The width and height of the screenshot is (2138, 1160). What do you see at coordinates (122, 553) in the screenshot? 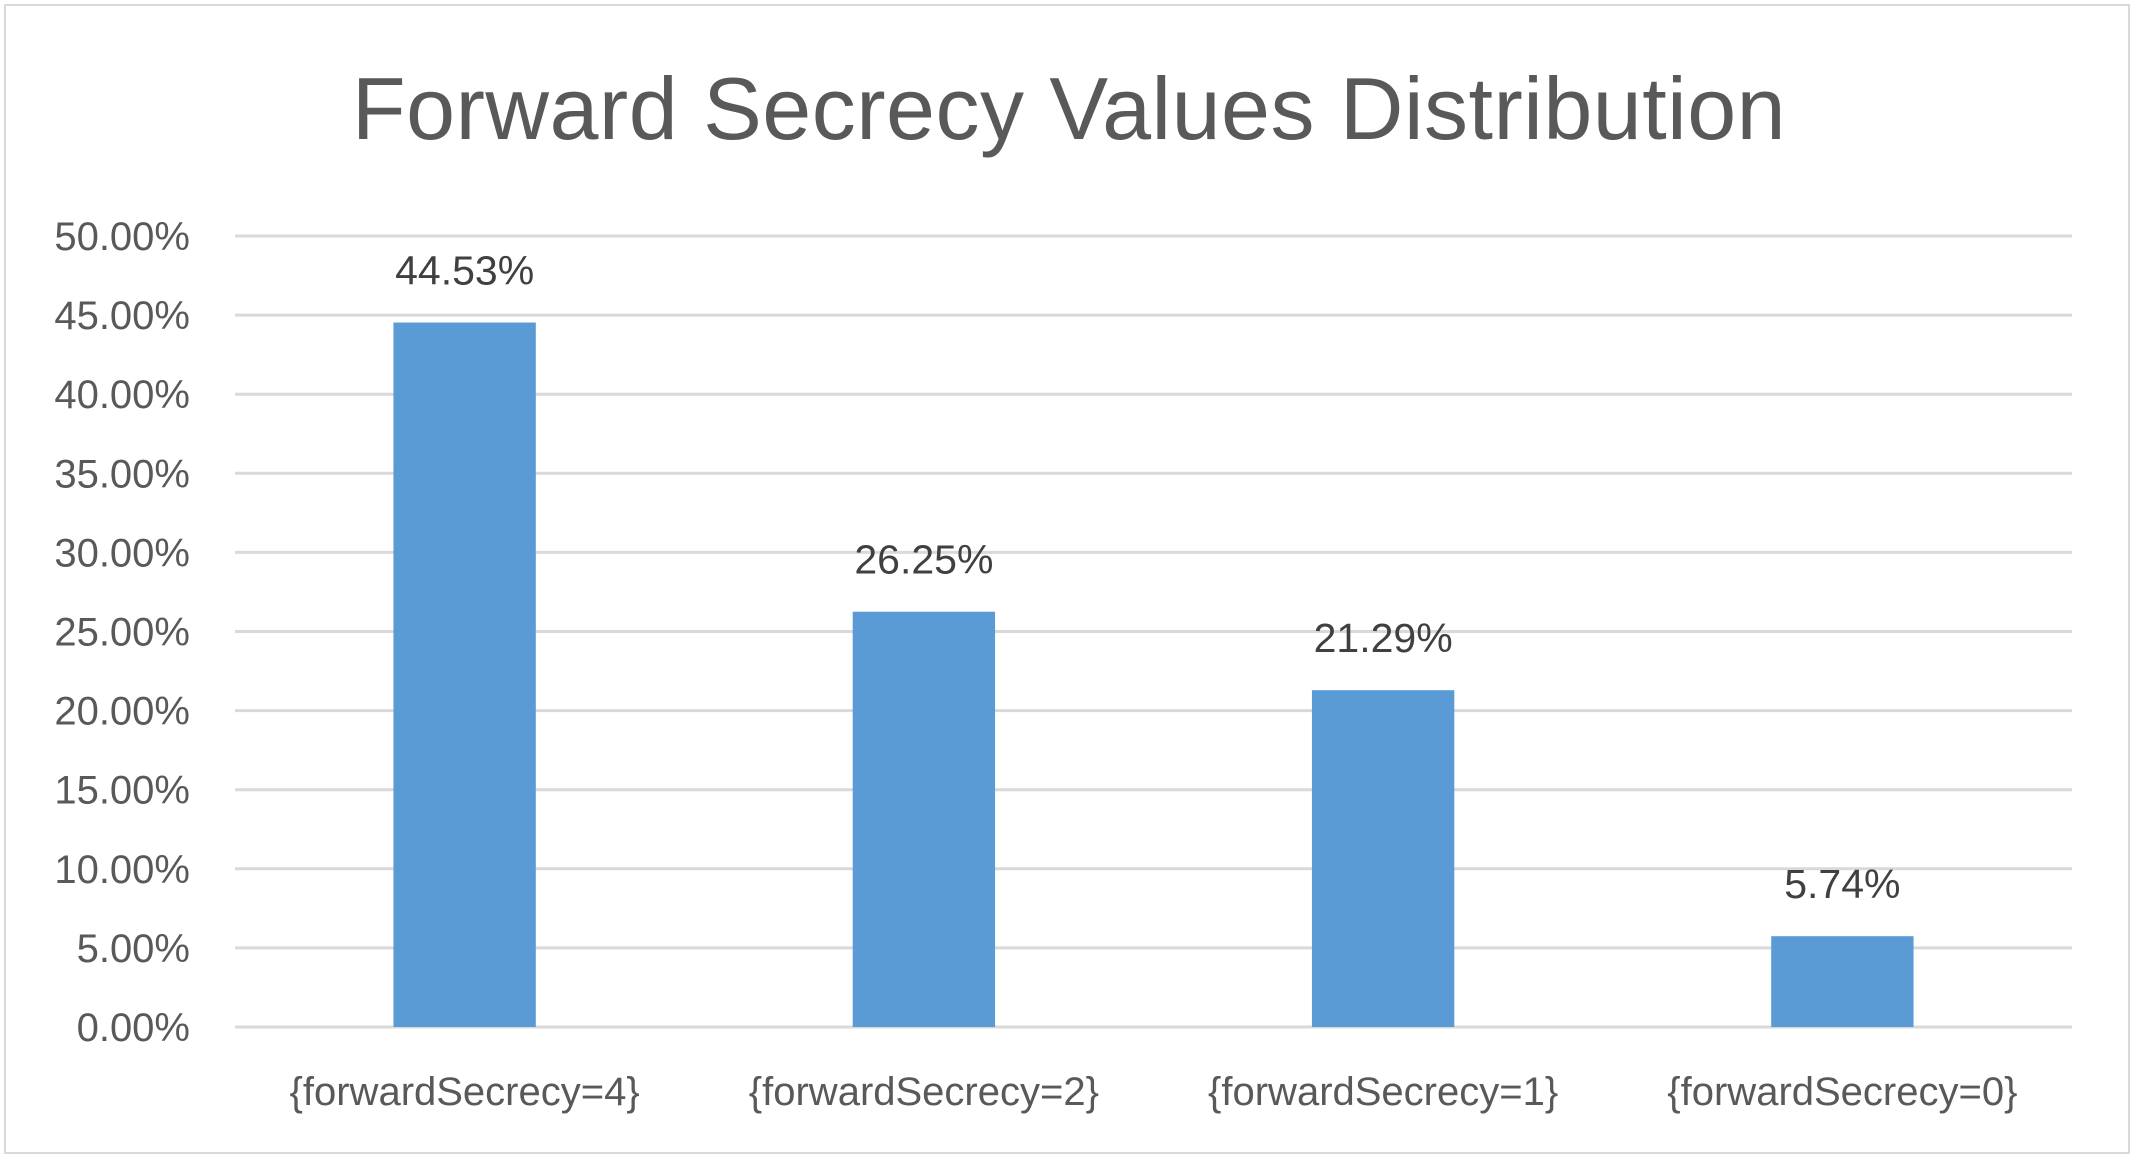
I see `y-tick-label: 30.00%` at bounding box center [122, 553].